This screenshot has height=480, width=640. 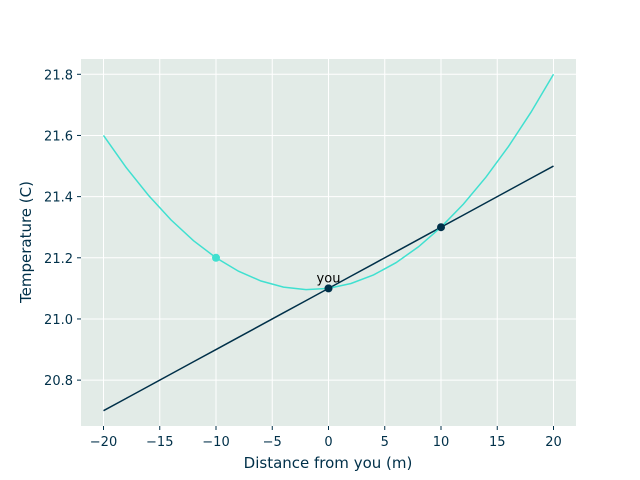 I want to click on x-tick-label: 15, so click(x=497, y=442).